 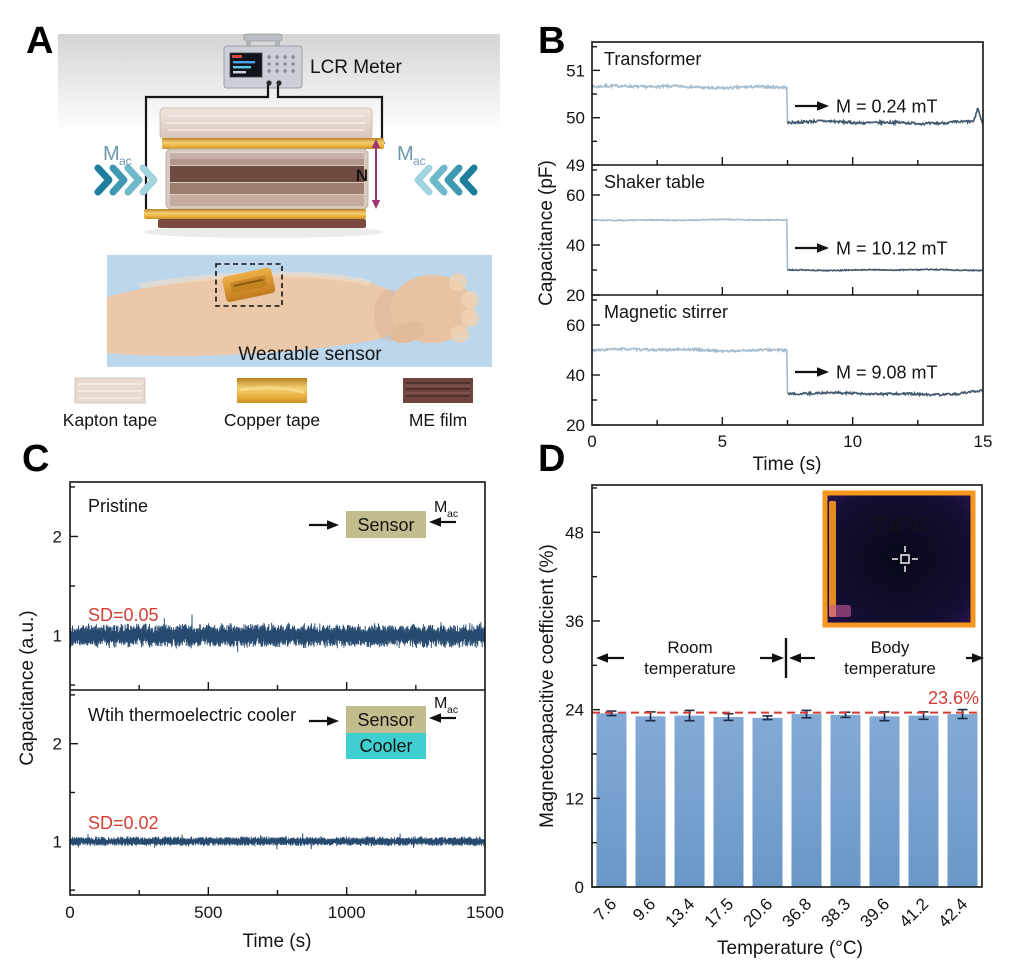 I want to click on c-x-axis-label: Time (s), so click(x=277, y=941).